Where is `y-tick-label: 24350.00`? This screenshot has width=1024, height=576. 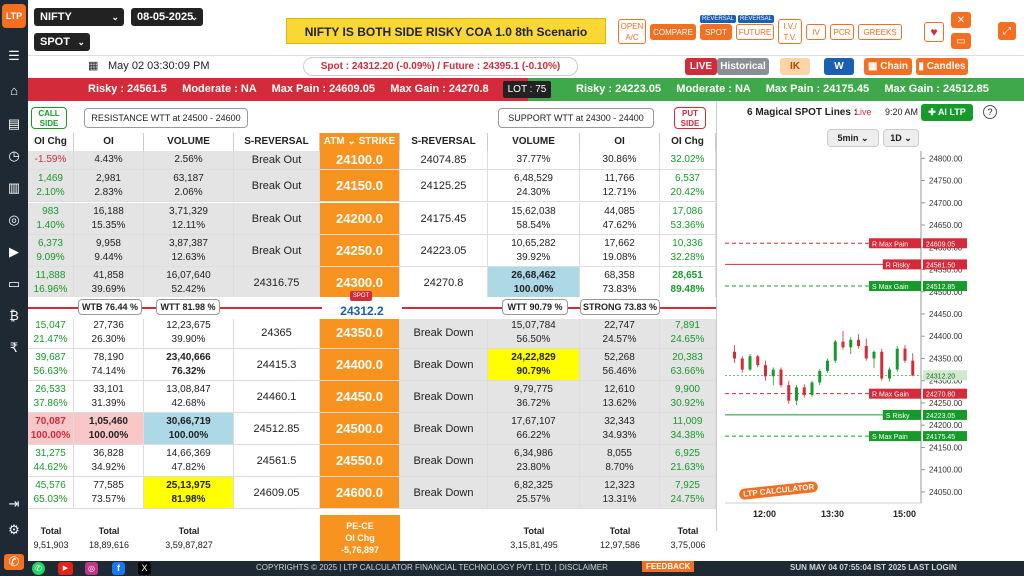
y-tick-label: 24350.00 is located at coordinates (946, 358).